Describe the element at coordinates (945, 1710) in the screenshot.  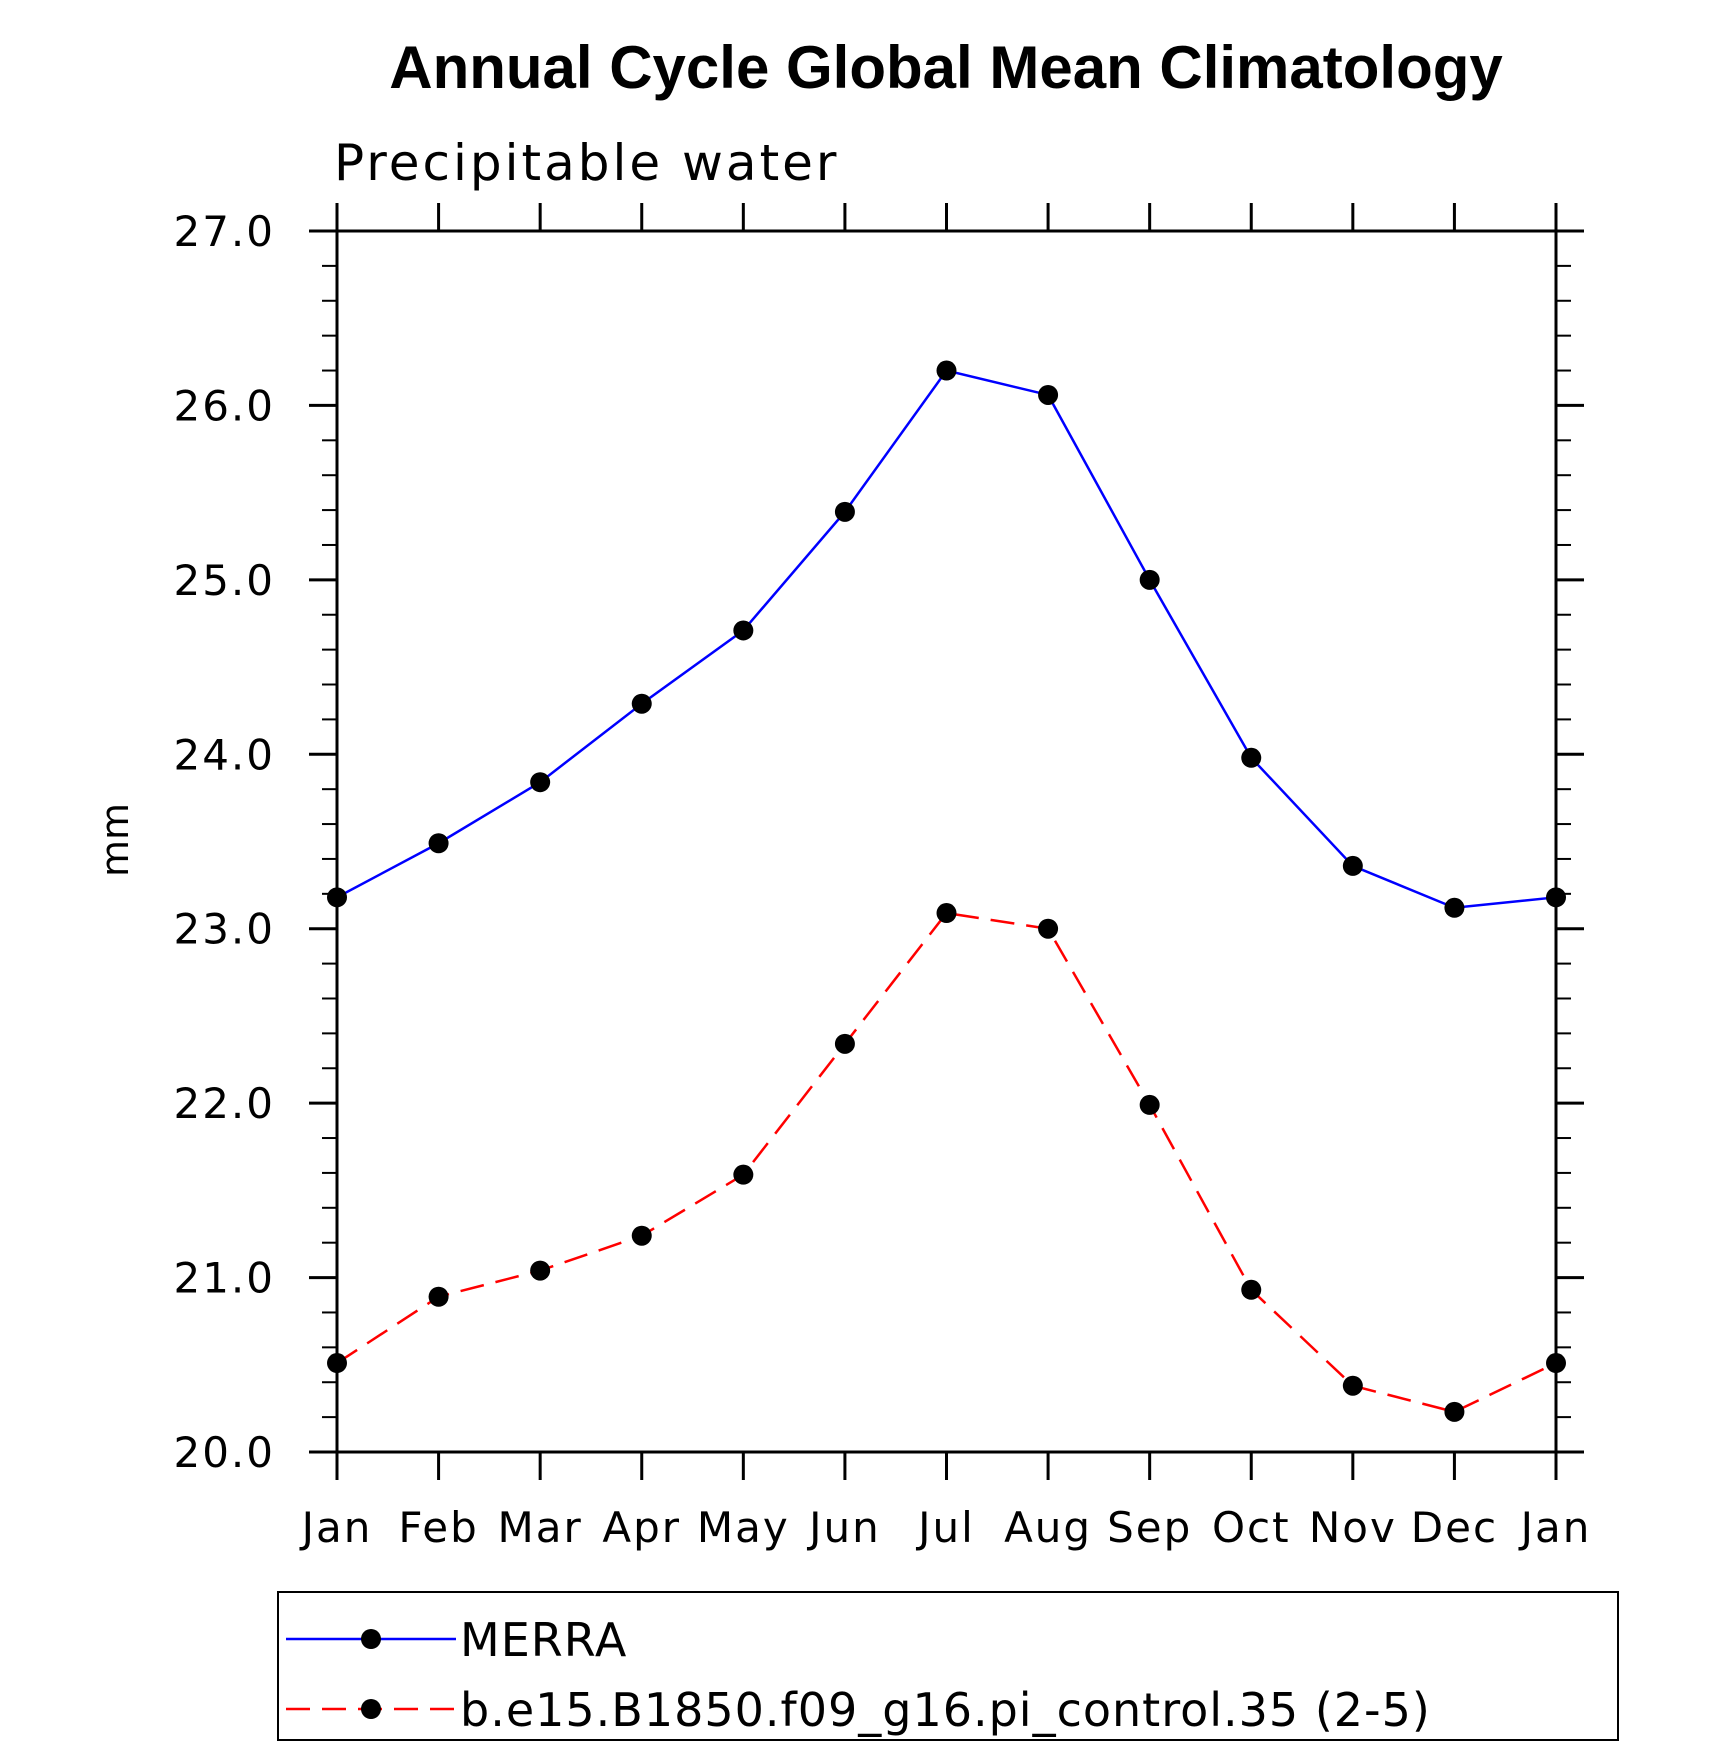
I see `legend-label: b.e15.B1850.f09_g16.pi_control.35 (2-5)` at that location.